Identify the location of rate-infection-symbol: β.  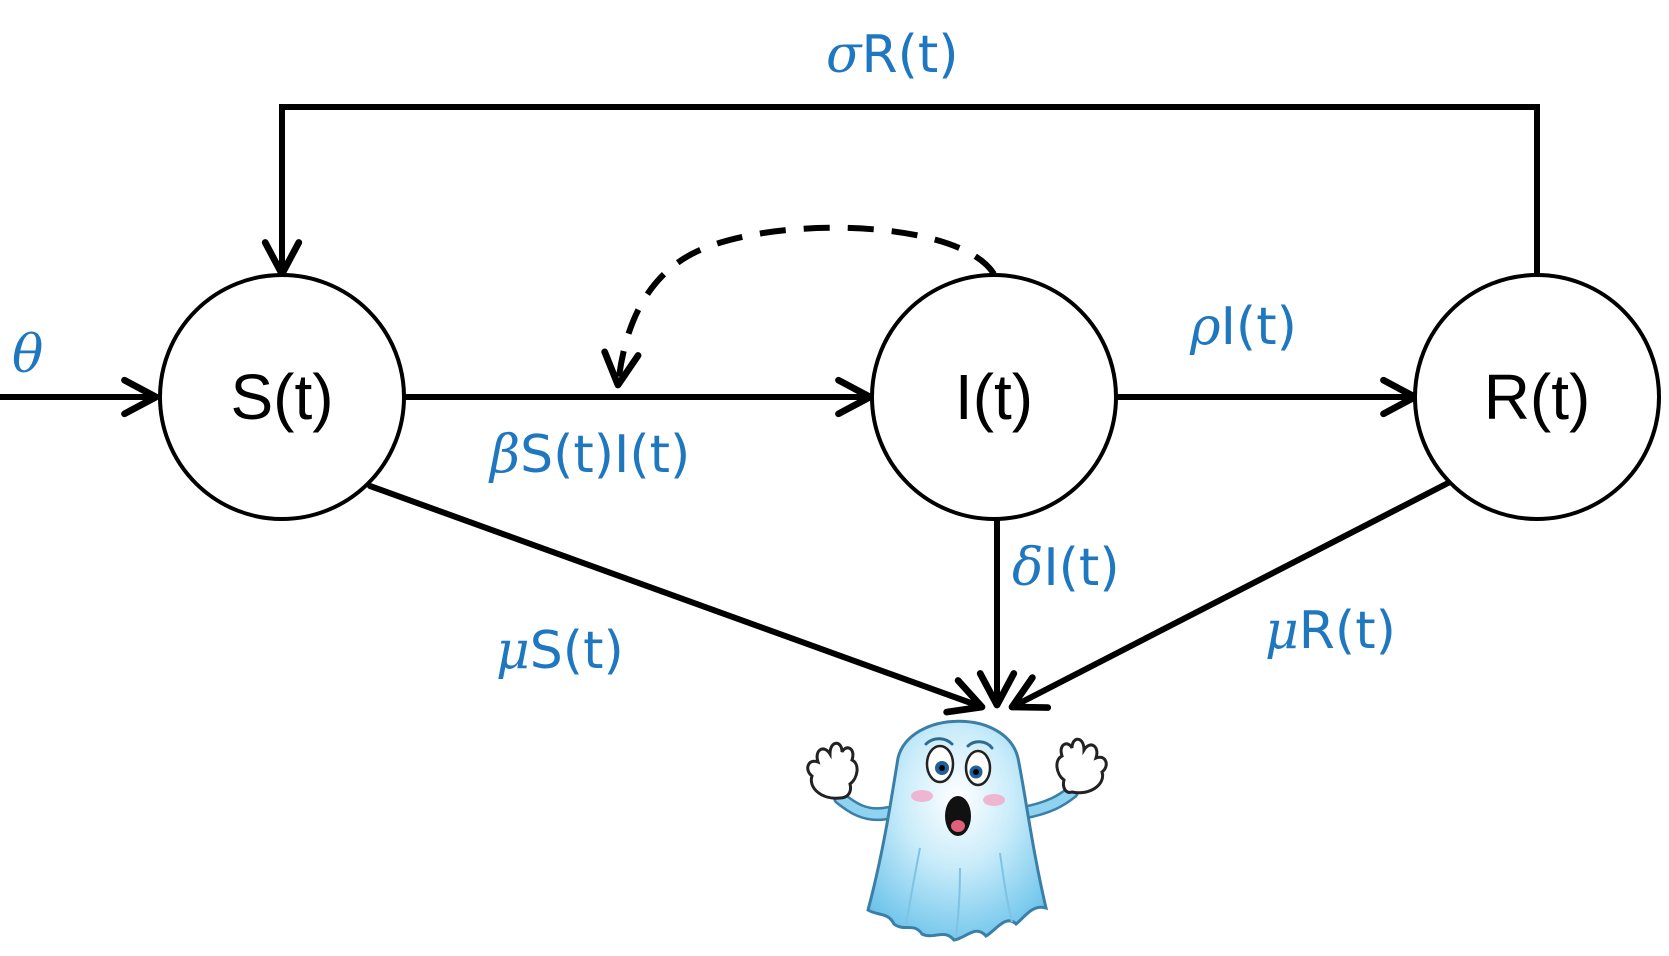
(504, 455).